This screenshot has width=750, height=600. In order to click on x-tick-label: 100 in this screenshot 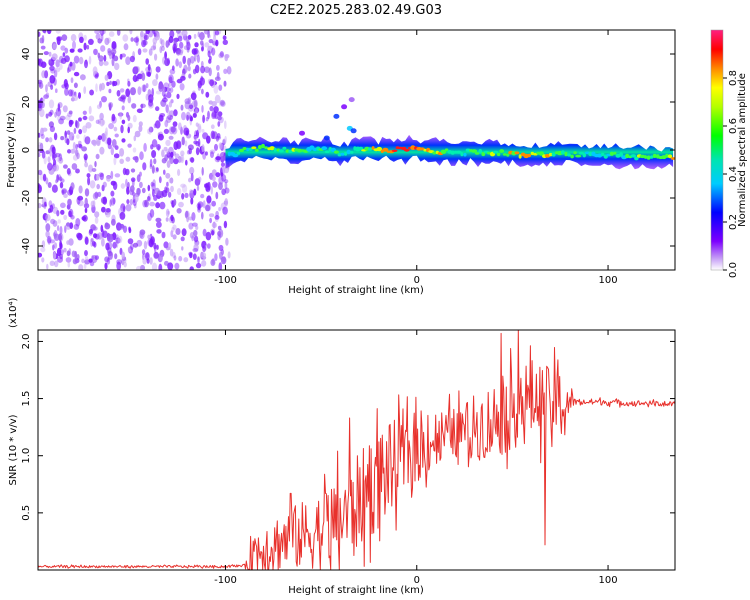, I will do `click(608, 280)`.